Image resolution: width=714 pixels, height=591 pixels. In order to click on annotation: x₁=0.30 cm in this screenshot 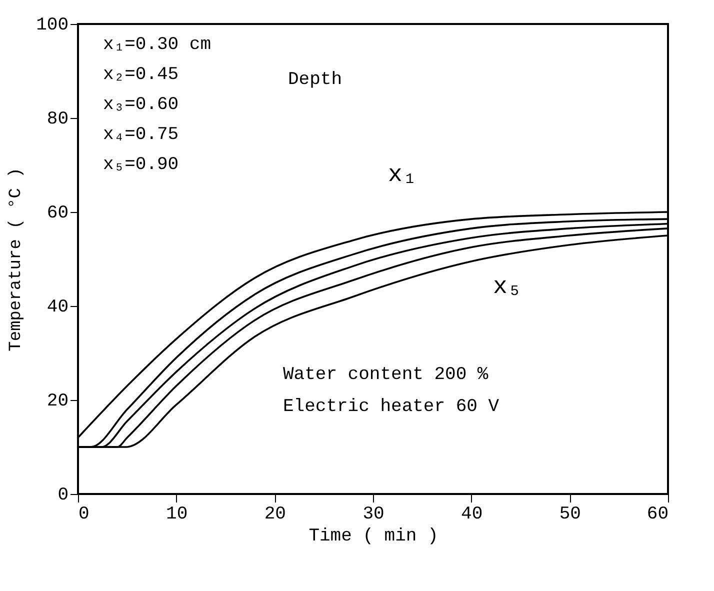, I will do `click(157, 45)`.